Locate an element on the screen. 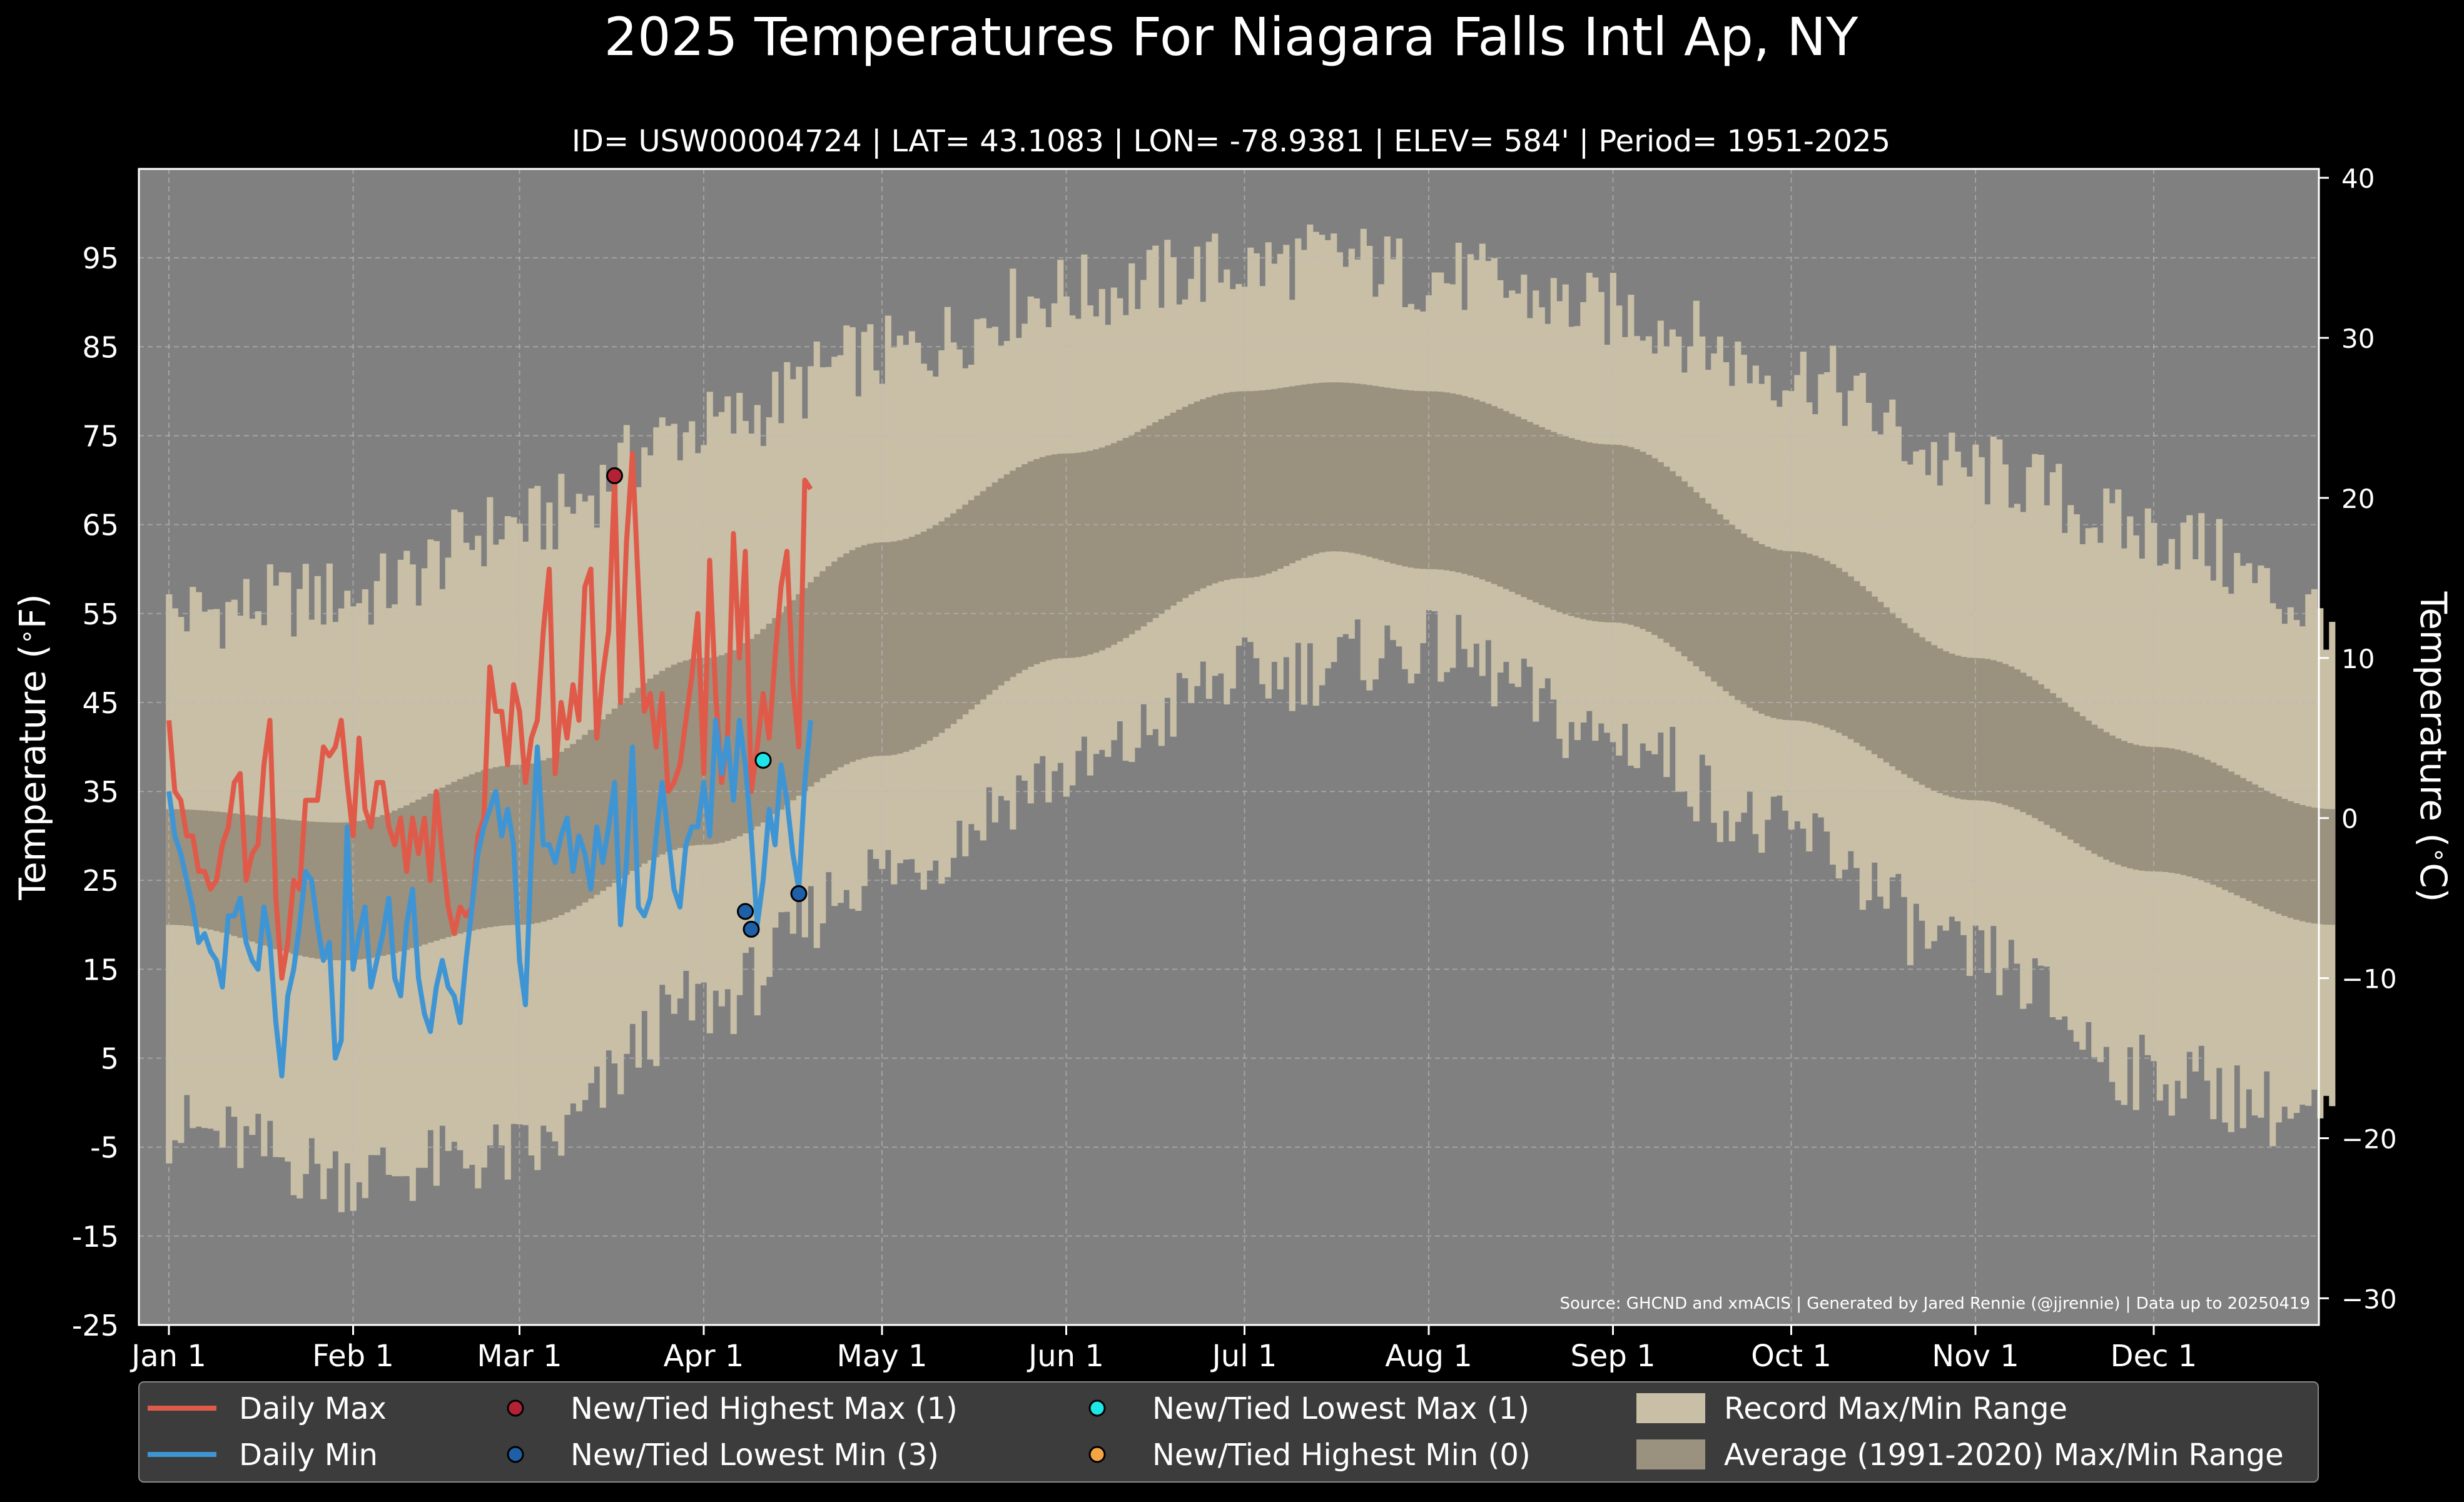 The width and height of the screenshot is (2464, 1502). legend-new-high-max-label: New/Tied Highest Max (1) is located at coordinates (764, 1408).